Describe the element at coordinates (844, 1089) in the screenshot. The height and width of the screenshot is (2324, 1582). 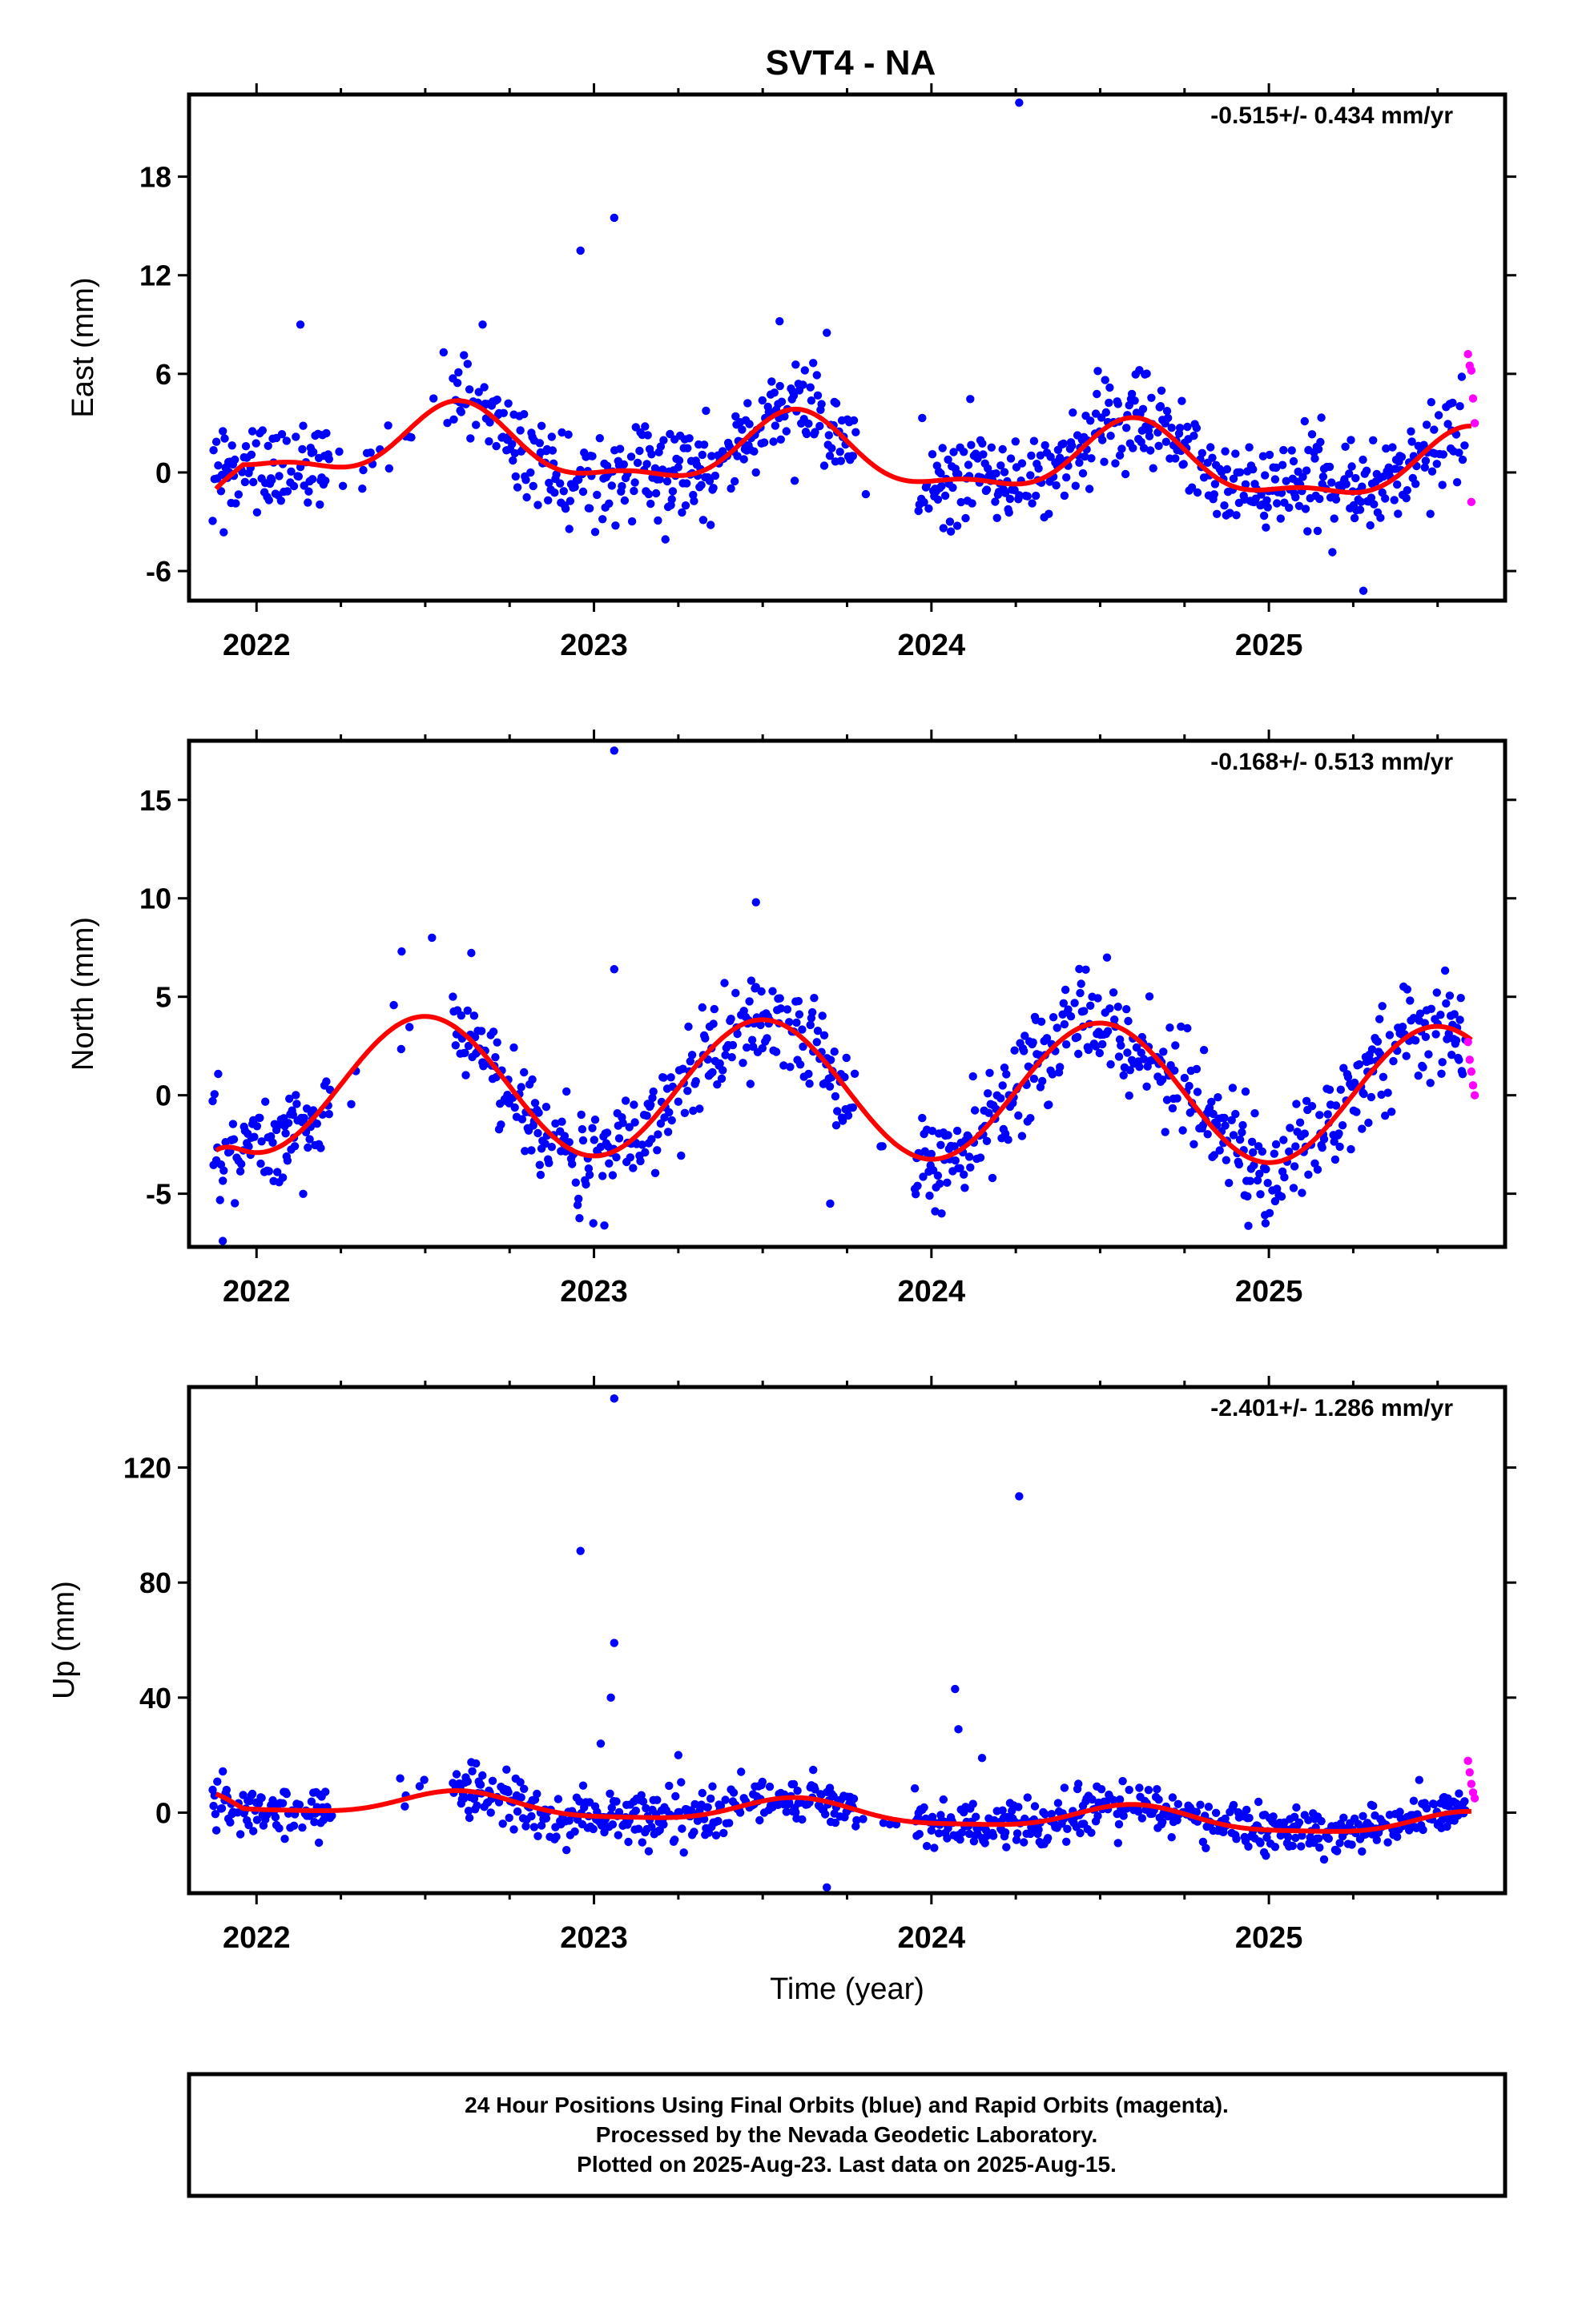
I see `model-fit-line` at that location.